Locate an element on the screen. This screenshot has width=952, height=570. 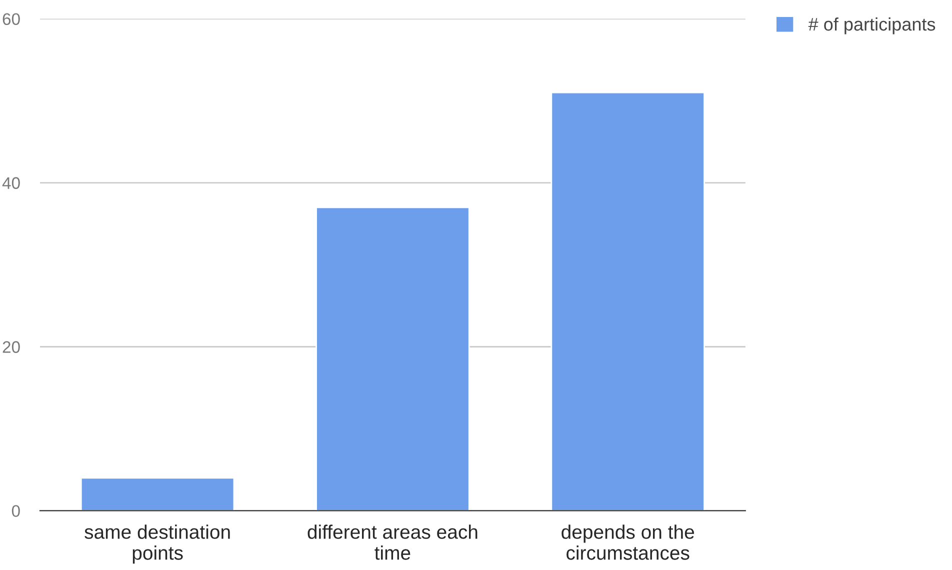
x-tick-label: different areas each time is located at coordinates (393, 542).